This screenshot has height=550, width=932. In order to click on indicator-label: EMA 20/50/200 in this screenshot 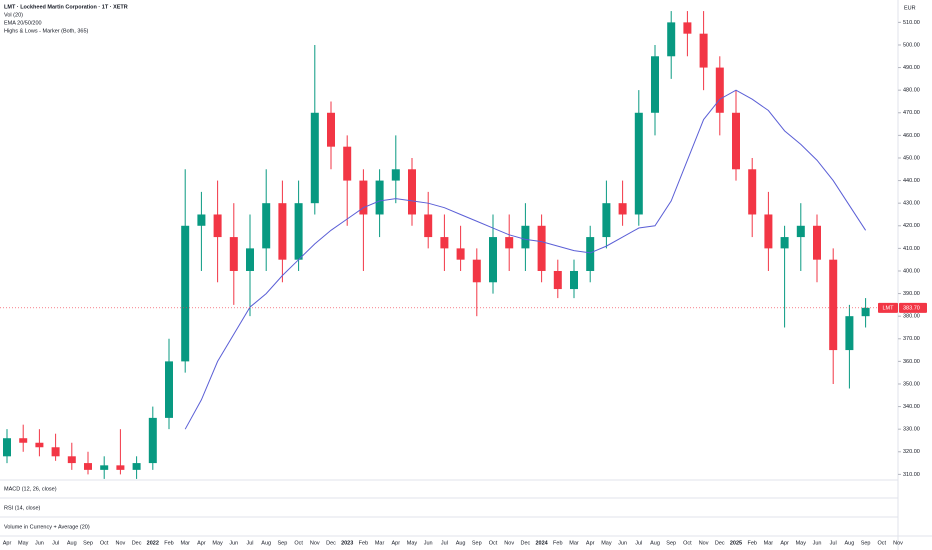, I will do `click(23, 23)`.